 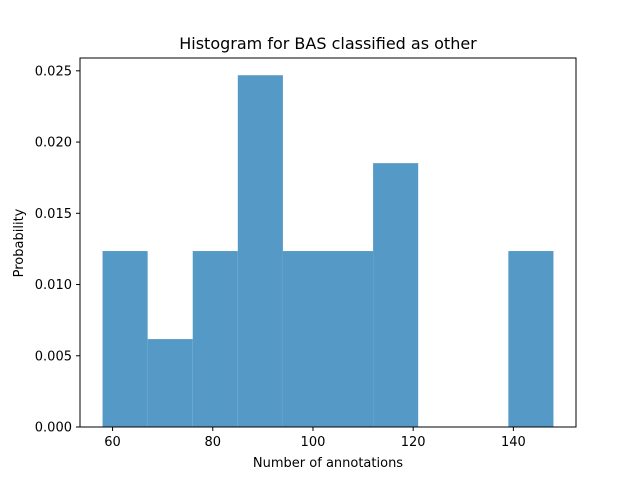 What do you see at coordinates (513, 442) in the screenshot?
I see `x-tick-label: 140` at bounding box center [513, 442].